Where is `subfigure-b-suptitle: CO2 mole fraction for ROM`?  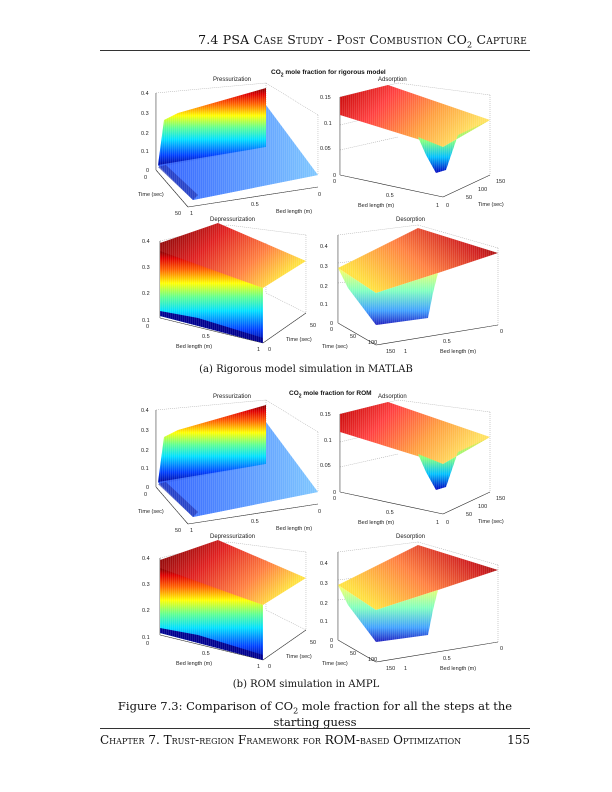 subfigure-b-suptitle: CO2 mole fraction for ROM is located at coordinates (330, 394).